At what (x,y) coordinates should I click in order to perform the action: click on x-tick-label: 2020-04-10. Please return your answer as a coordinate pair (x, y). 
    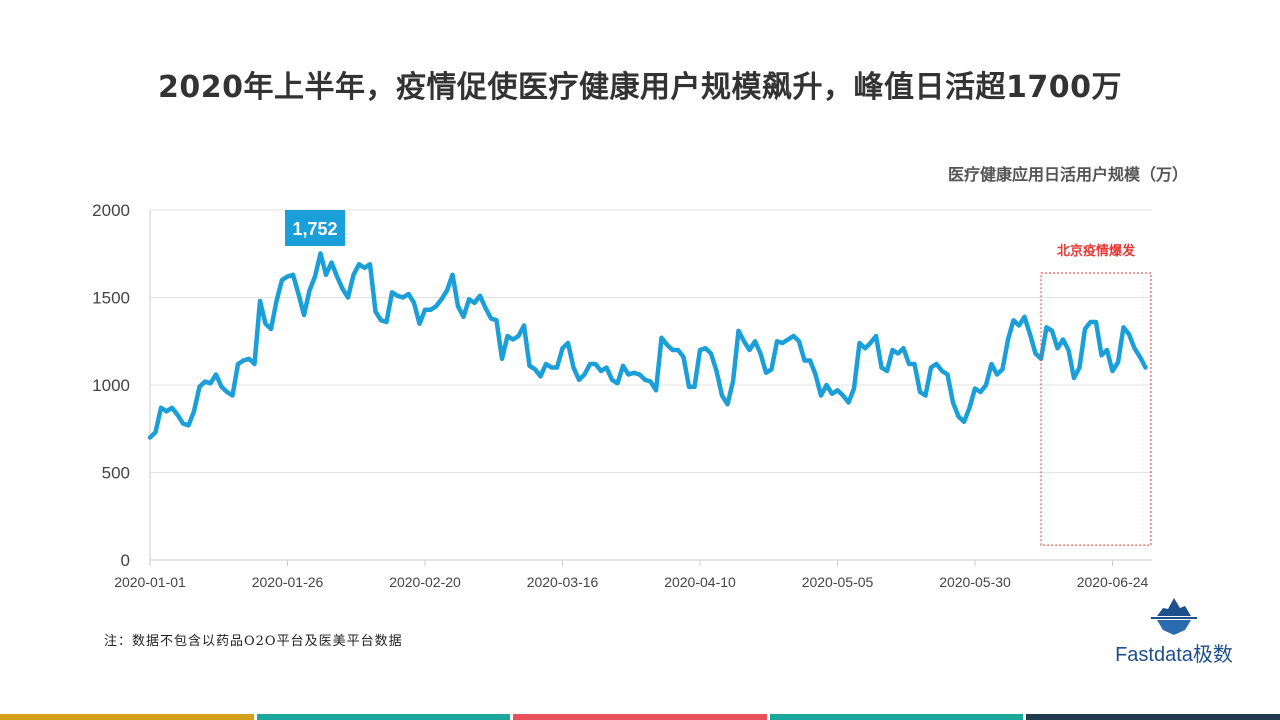
    Looking at the image, I should click on (700, 582).